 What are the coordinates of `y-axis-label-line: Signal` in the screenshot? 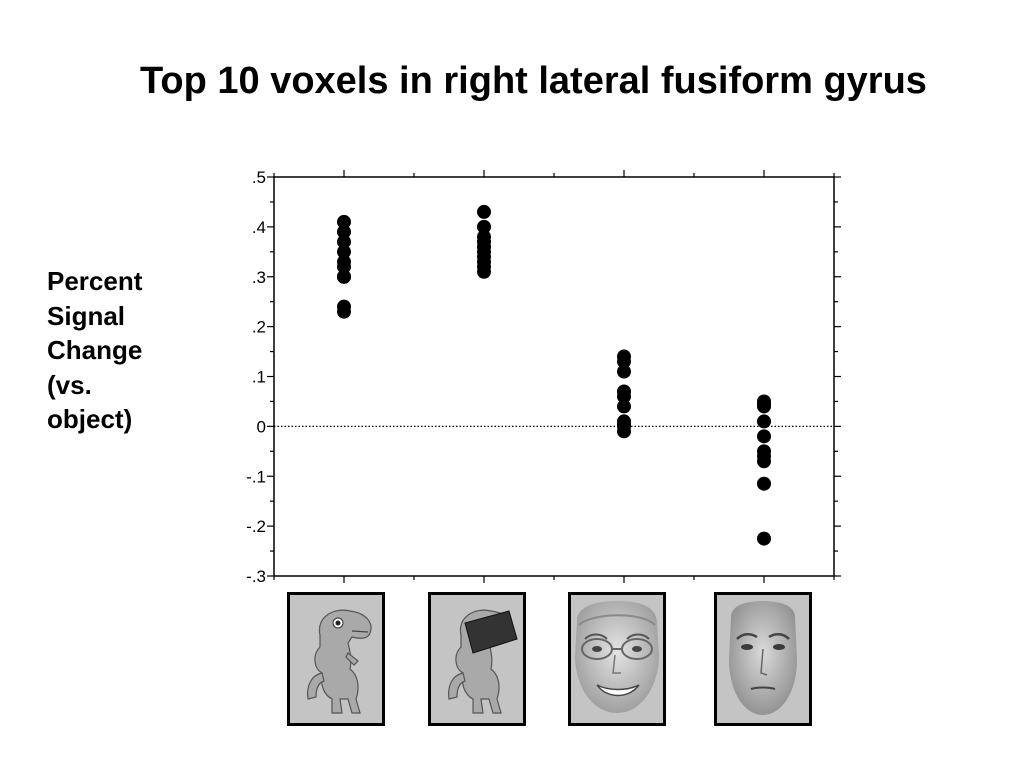 It's located at (86, 315).